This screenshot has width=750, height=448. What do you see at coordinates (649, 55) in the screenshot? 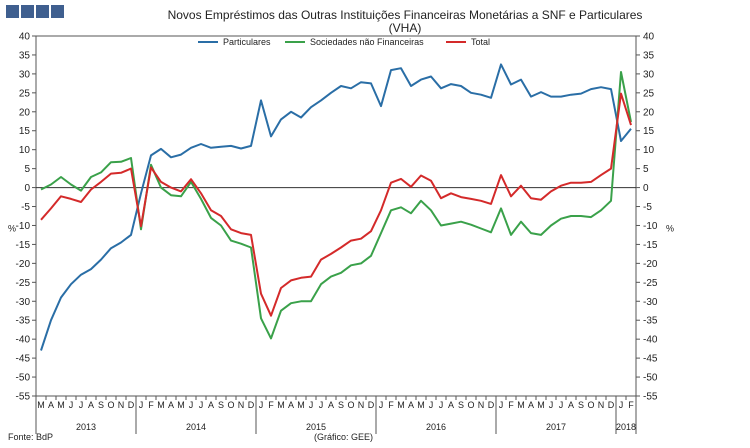
I see `y-tick-label-right: 35` at bounding box center [649, 55].